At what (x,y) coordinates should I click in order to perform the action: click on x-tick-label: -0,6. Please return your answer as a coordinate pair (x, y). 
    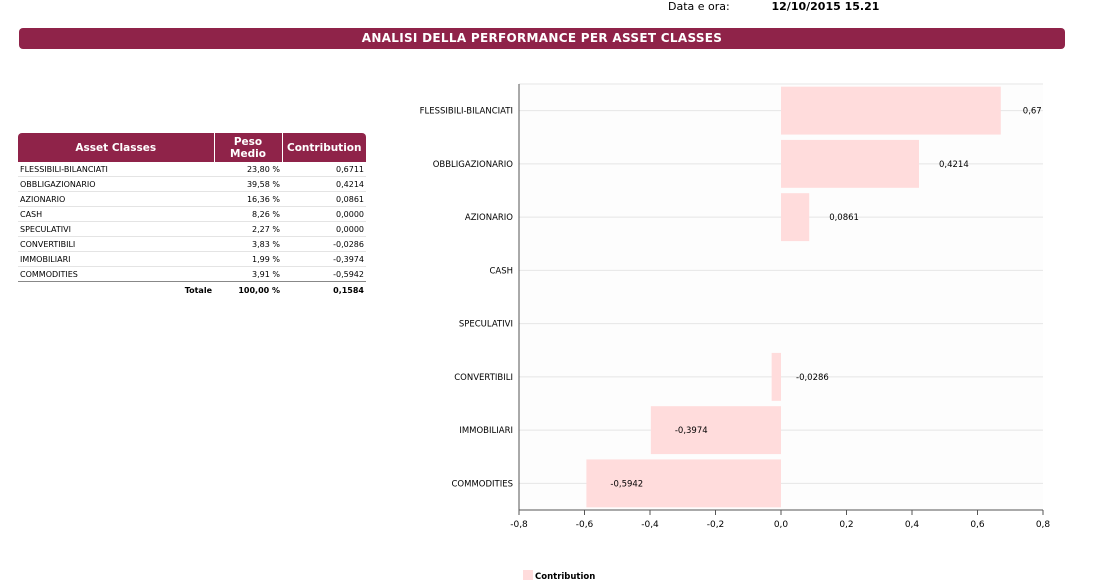
    Looking at the image, I should click on (585, 525).